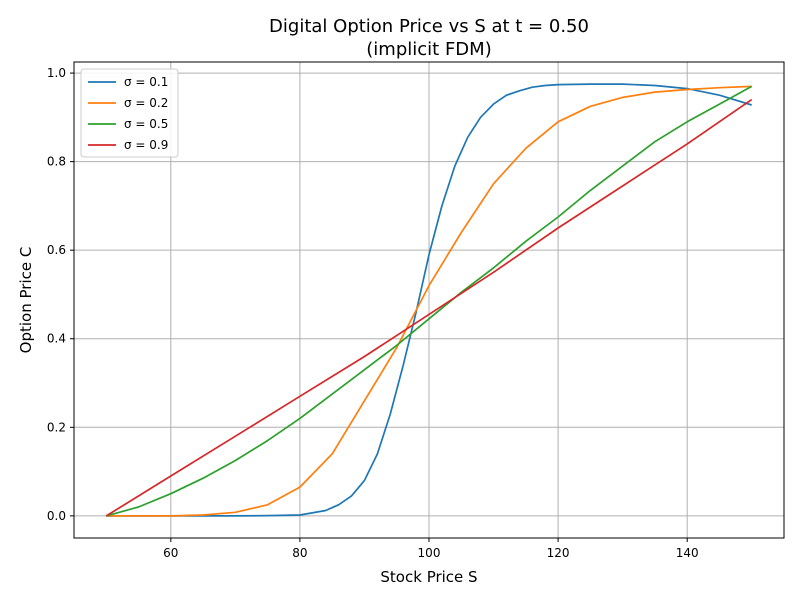  What do you see at coordinates (56, 427) in the screenshot?
I see `y-tick-label: 0.2` at bounding box center [56, 427].